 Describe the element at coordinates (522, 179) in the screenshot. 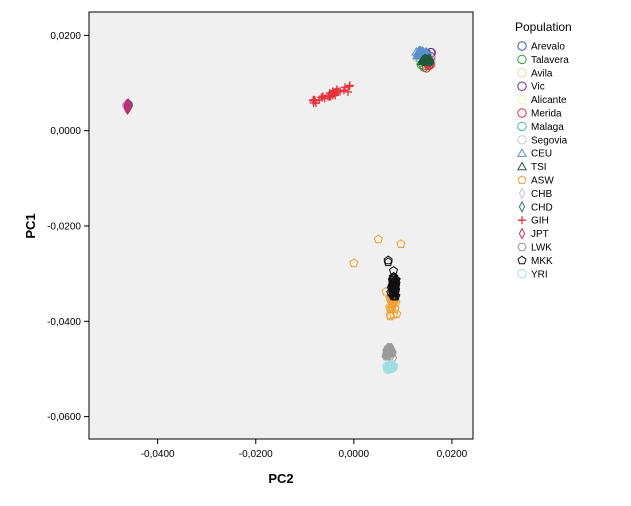

I see `legend-marker-asw` at that location.